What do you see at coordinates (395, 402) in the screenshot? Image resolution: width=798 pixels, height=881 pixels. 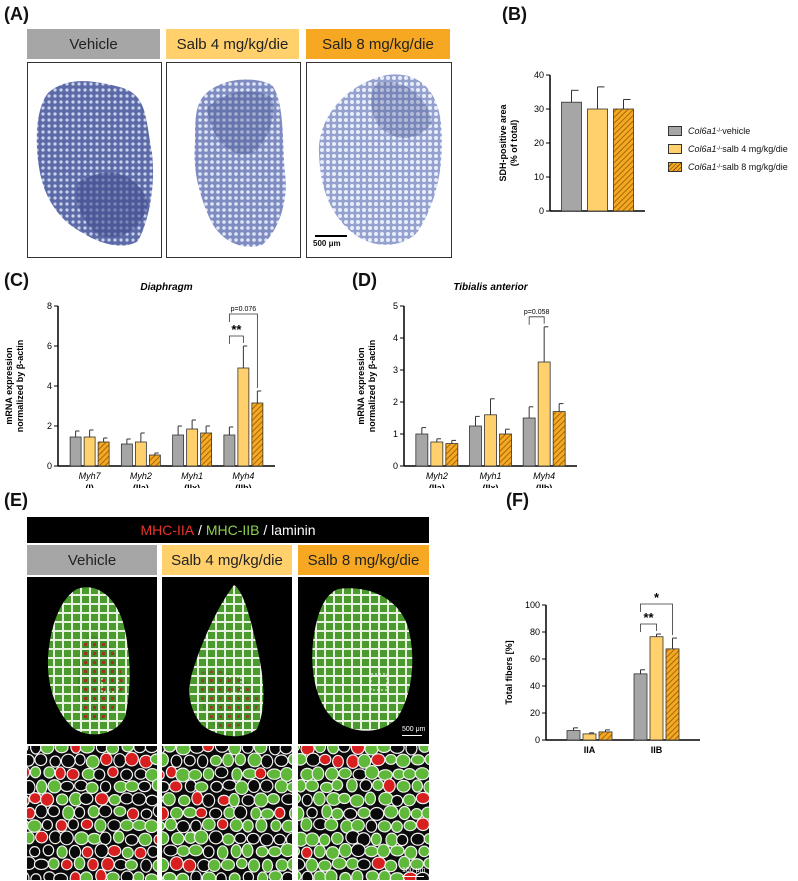 I see `y-tick-label: 2` at bounding box center [395, 402].